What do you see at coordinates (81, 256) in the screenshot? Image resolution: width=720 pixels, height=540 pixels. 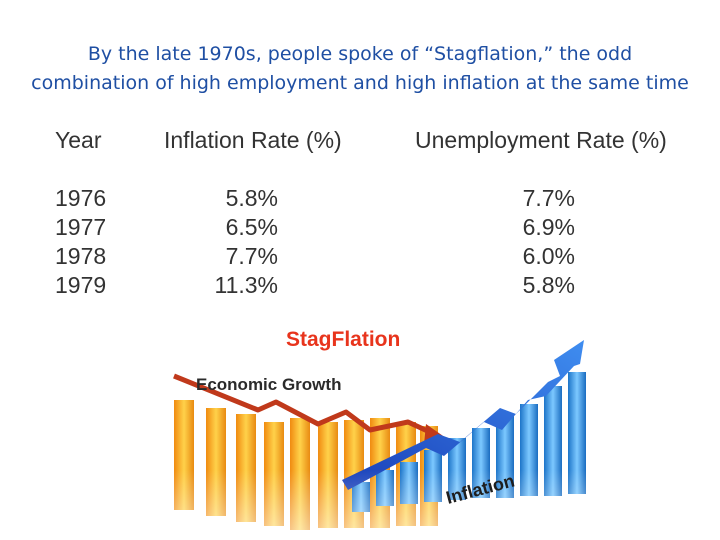 I see `year-cell: 1978` at bounding box center [81, 256].